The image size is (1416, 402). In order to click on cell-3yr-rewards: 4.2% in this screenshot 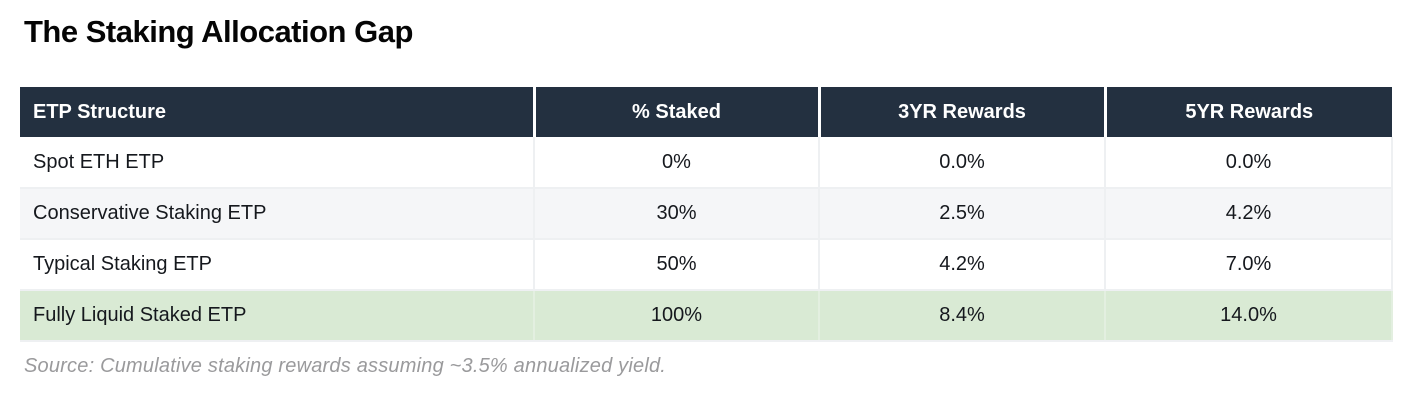, I will do `click(962, 265)`.